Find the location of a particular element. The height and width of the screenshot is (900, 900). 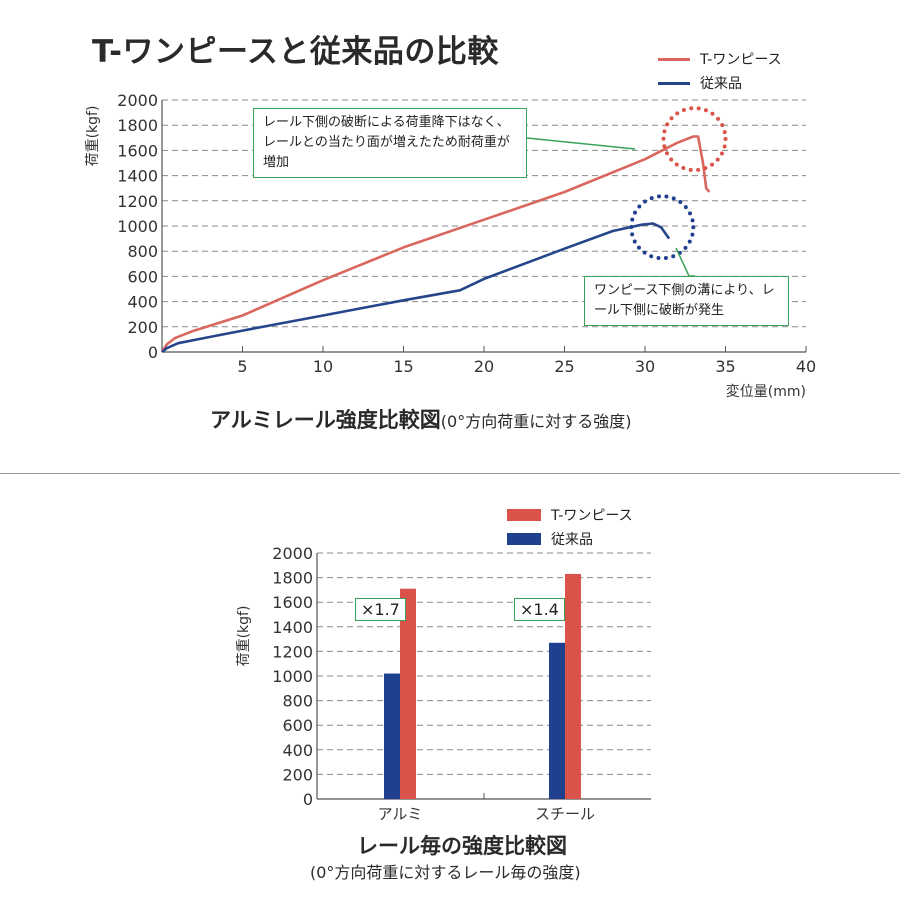

legend-swatch-t-onepiece is located at coordinates (674, 59).